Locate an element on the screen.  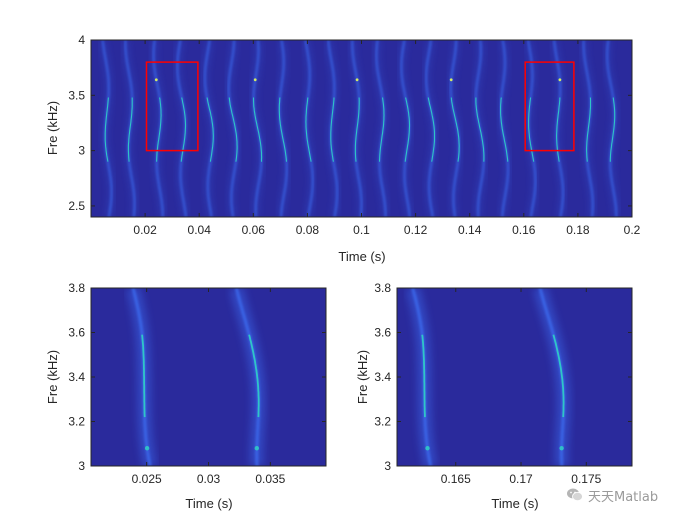
x-tick-label: 0.02 is located at coordinates (145, 230).